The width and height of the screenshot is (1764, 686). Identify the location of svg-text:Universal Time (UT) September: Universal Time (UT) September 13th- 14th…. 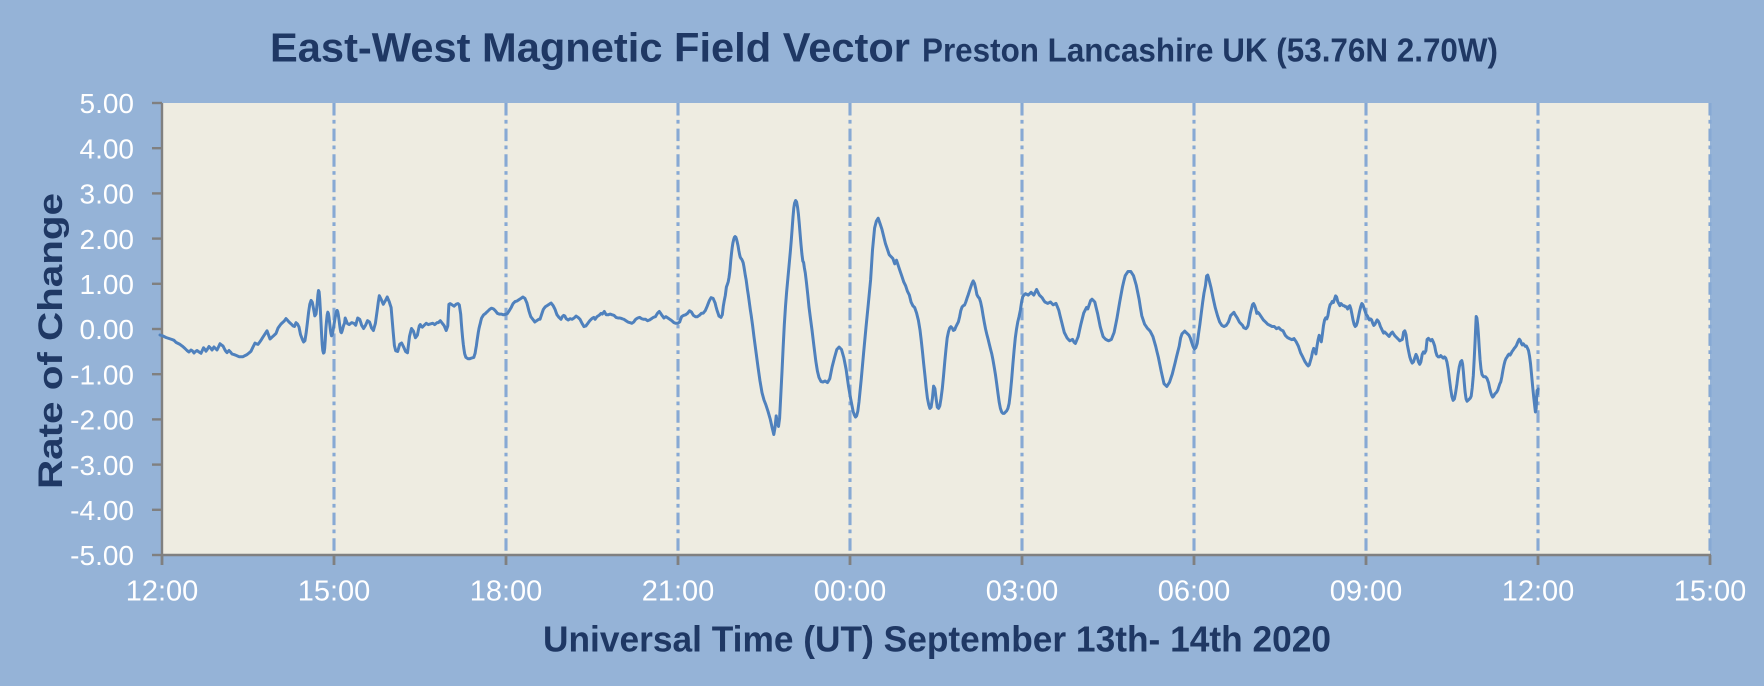
(937, 638).